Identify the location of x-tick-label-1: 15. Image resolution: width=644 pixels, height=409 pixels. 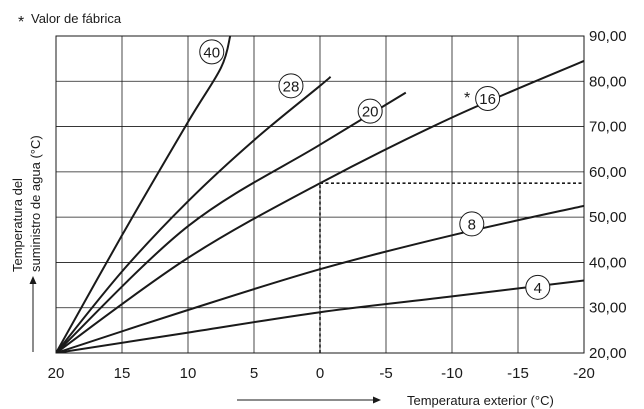
(122, 373).